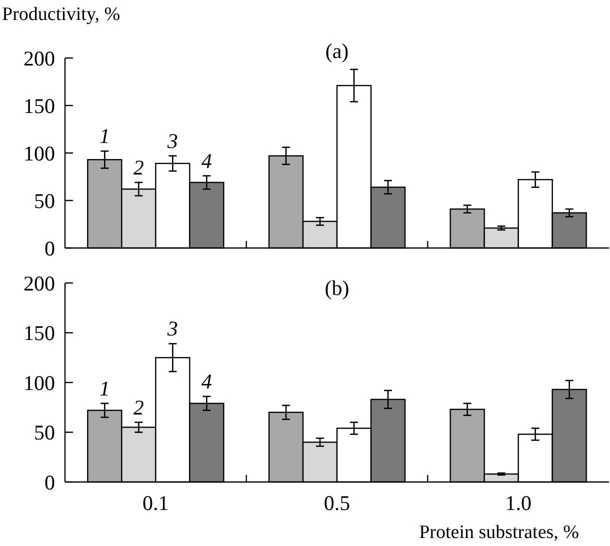  I want to click on chart-title: (a), so click(337, 51).